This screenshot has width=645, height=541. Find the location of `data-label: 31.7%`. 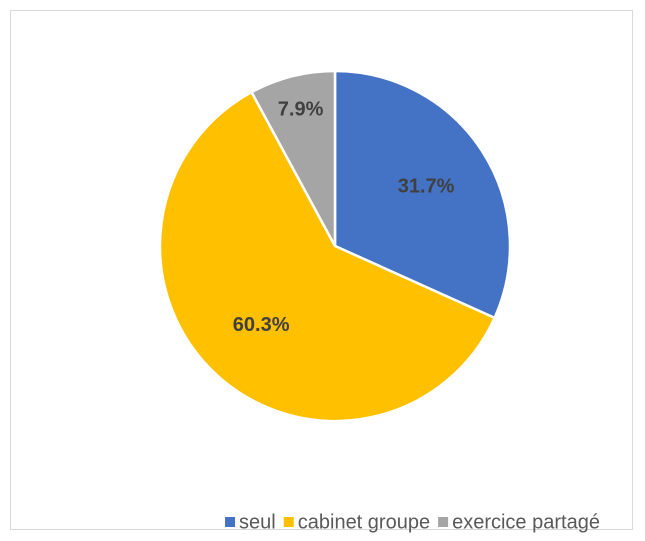

data-label: 31.7% is located at coordinates (426, 186).